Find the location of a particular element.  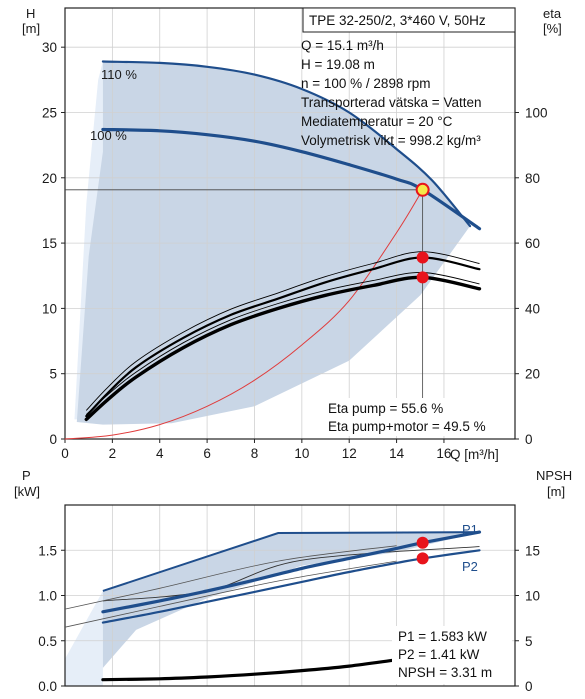

y-left-tick-label: 10 is located at coordinates (49, 308).